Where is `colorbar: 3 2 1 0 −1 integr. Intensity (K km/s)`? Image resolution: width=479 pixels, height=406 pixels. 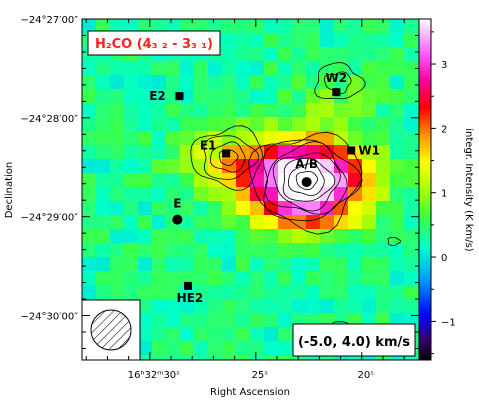 colorbar: 3 2 1 0 −1 integr. Intensity (K km/s) is located at coordinates (446, 189).